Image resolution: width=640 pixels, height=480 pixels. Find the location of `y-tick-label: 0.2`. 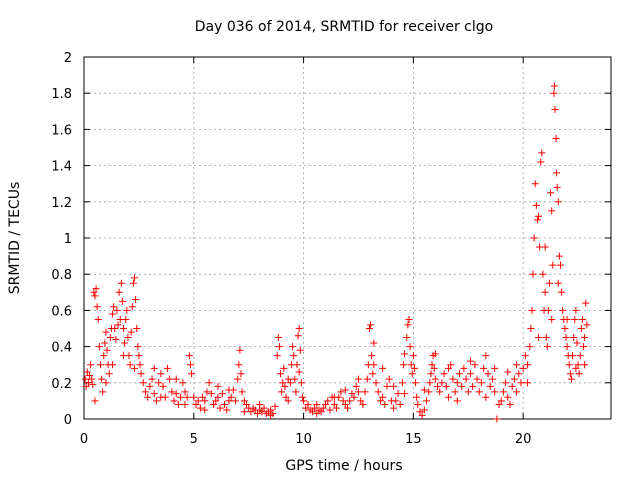

y-tick-label: 0.2 is located at coordinates (61, 384).